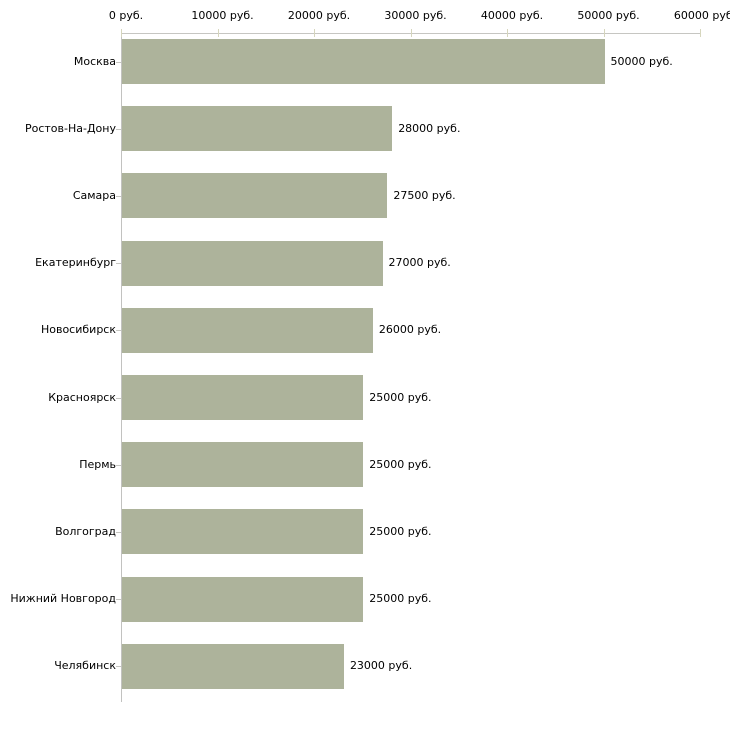  Describe the element at coordinates (512, 15) in the screenshot. I see `x-axis-tick-label: 40000 руб.` at that location.